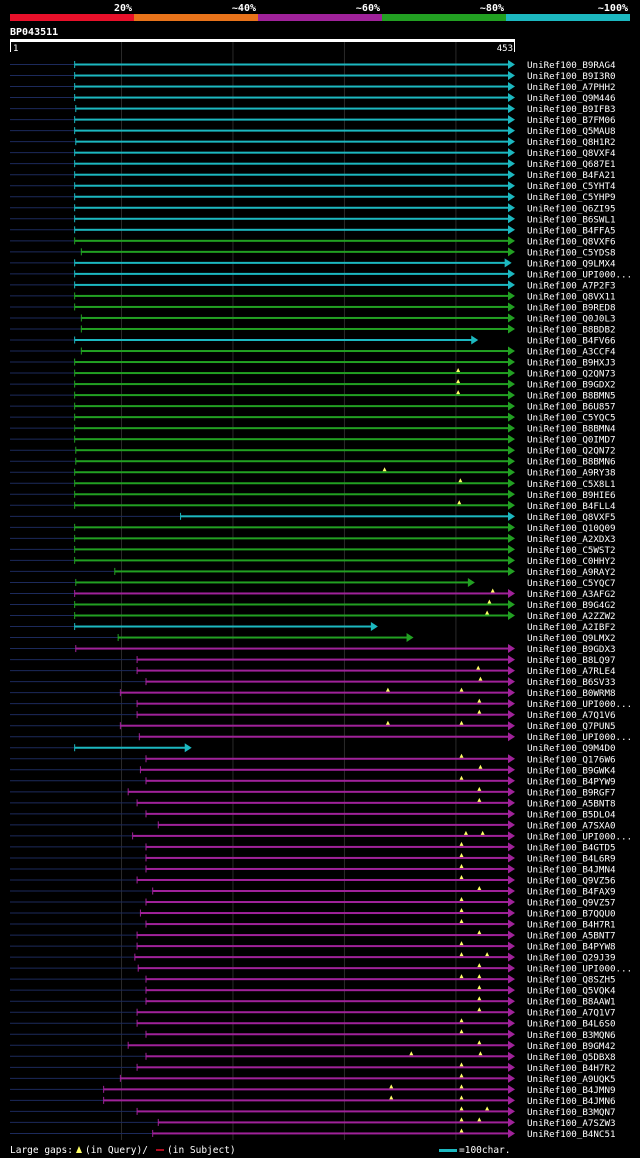 Image resolution: width=640 pixels, height=1158 pixels. Describe the element at coordinates (313, 252) in the screenshot. I see `hit-row: UniRef100_C5YDS8` at that location.